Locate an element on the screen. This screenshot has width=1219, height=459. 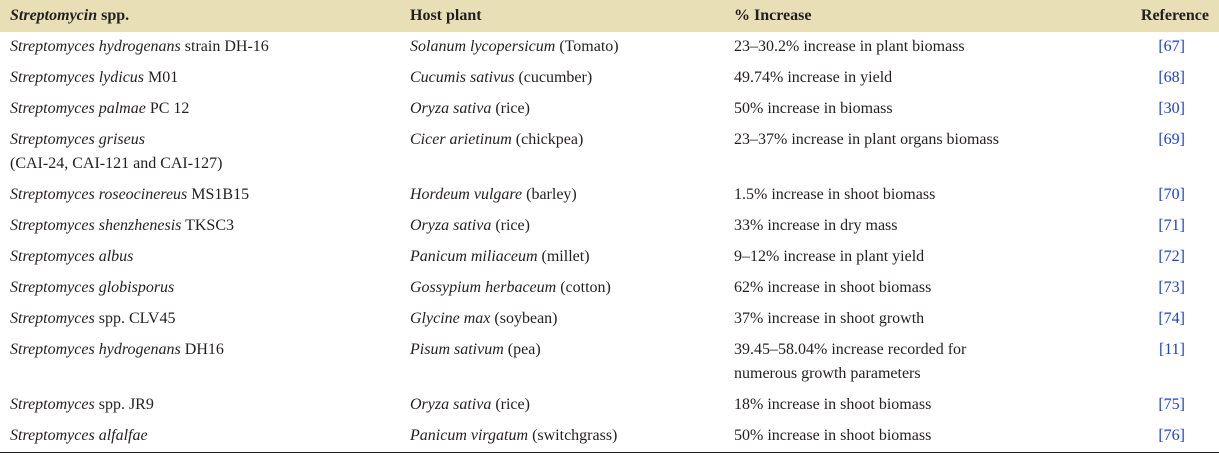
reference-cell: [73] is located at coordinates (1154, 288).